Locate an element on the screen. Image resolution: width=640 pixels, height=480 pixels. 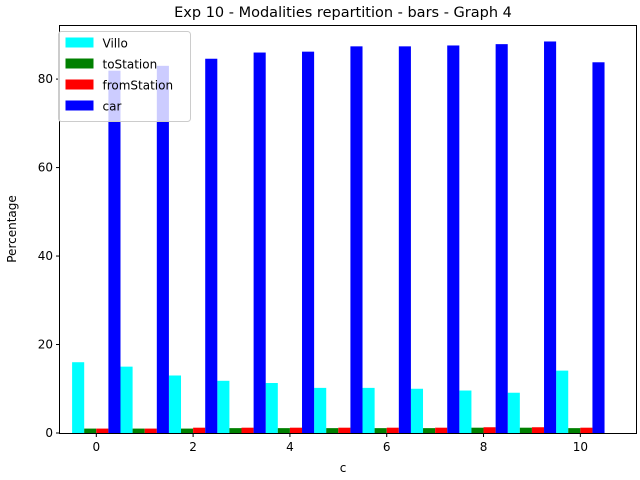
legend-label-villo: Villo is located at coordinates (115, 44).